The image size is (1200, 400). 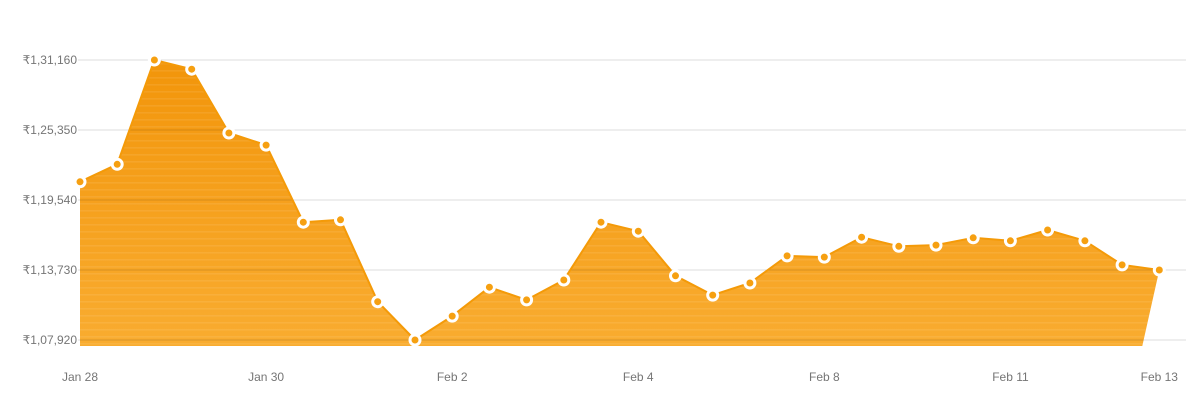 What do you see at coordinates (638, 377) in the screenshot?
I see `x-axis-label: Feb 4` at bounding box center [638, 377].